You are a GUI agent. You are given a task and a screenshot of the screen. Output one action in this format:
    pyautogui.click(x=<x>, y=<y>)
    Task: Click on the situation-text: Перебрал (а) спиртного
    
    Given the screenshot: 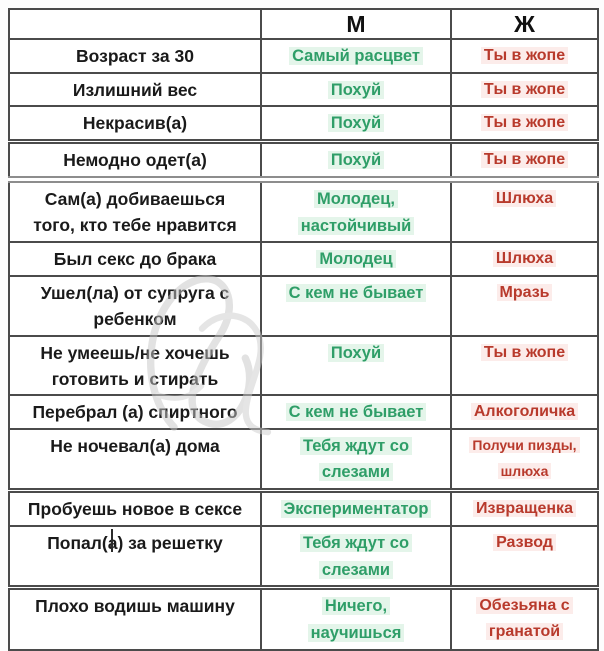 What is the action you would take?
    pyautogui.click(x=135, y=412)
    